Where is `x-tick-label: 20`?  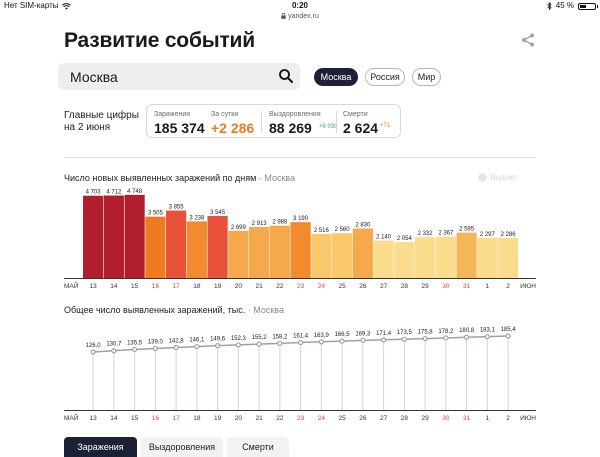 x-tick-label: 20 is located at coordinates (239, 286).